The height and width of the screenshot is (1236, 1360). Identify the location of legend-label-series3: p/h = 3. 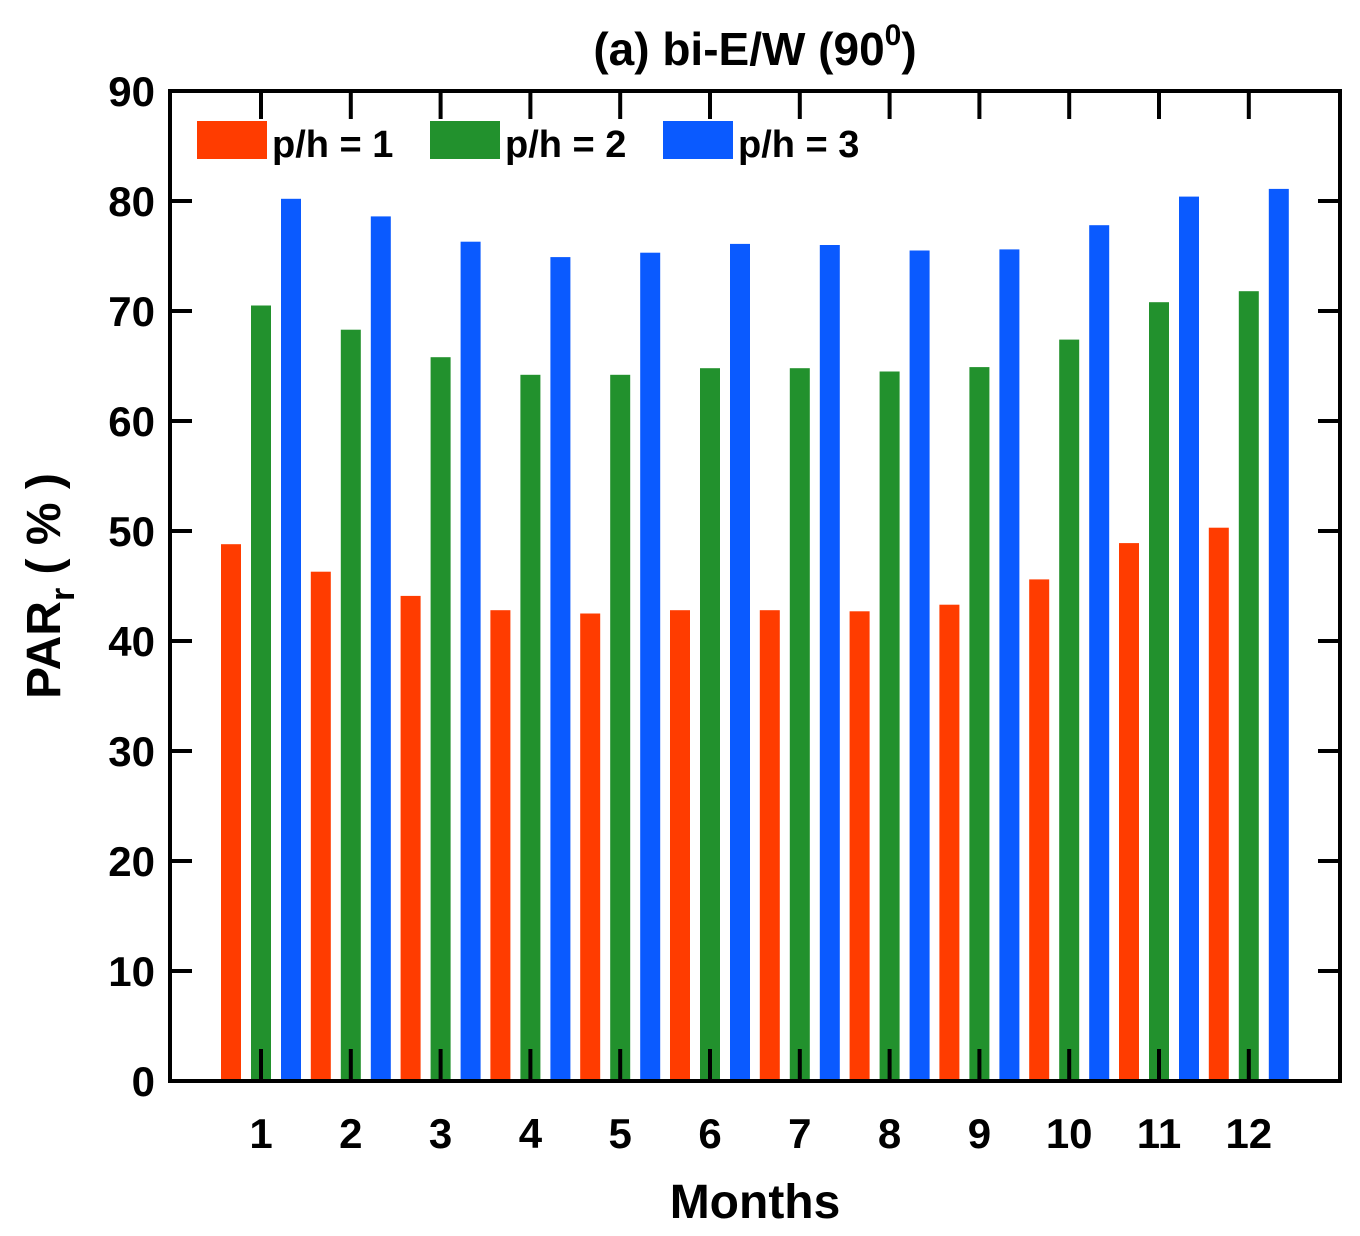
(798, 145).